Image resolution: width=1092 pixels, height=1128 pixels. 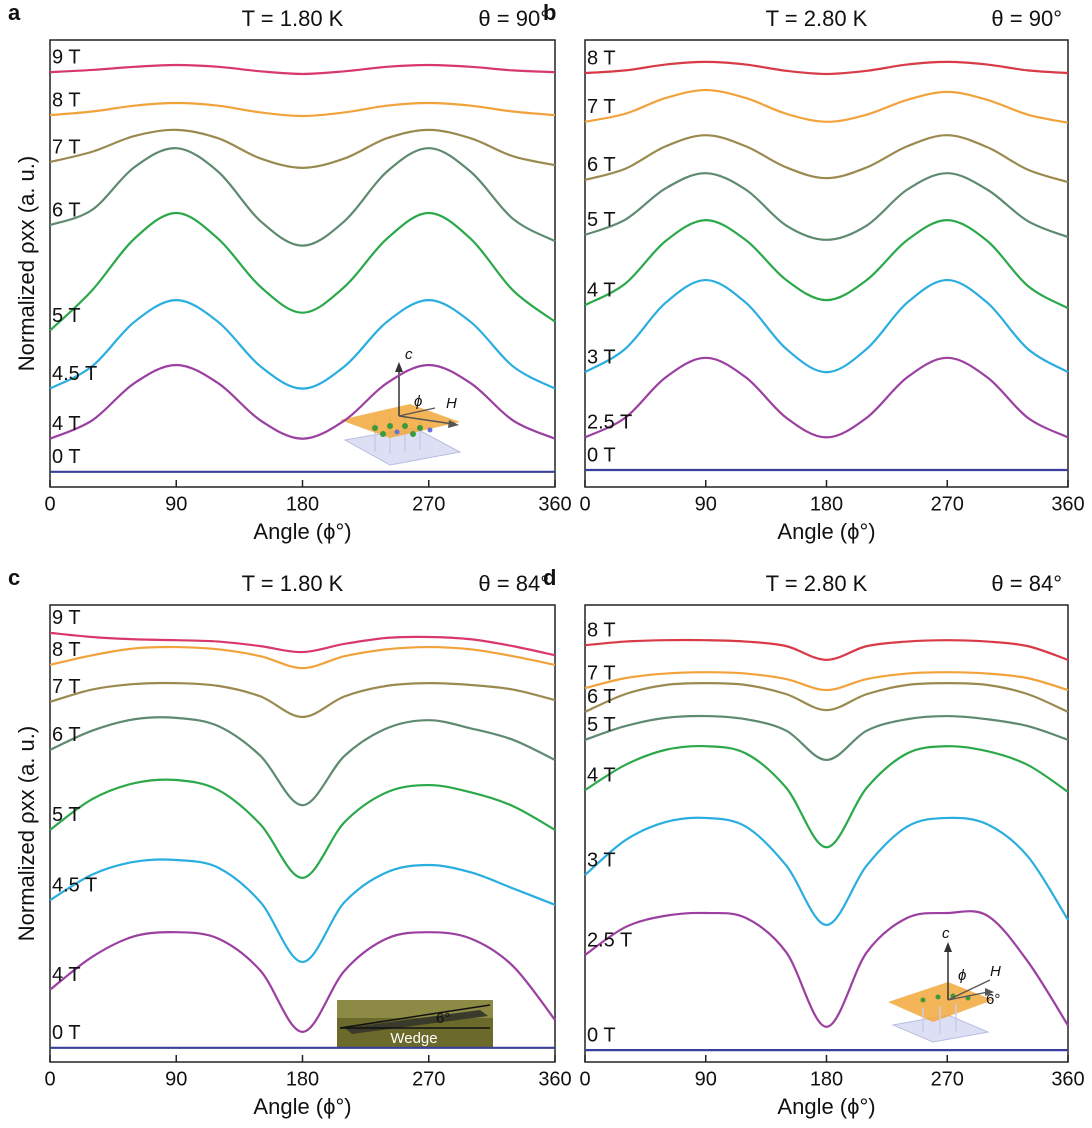 I want to click on inset-label: ϕ, so click(x=962, y=975).